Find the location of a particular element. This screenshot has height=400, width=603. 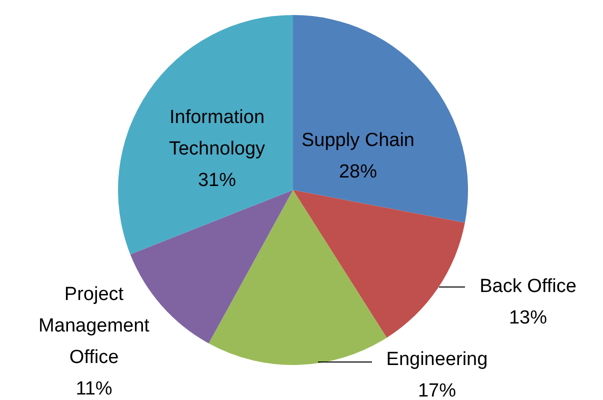

data-label: 13% is located at coordinates (528, 318).